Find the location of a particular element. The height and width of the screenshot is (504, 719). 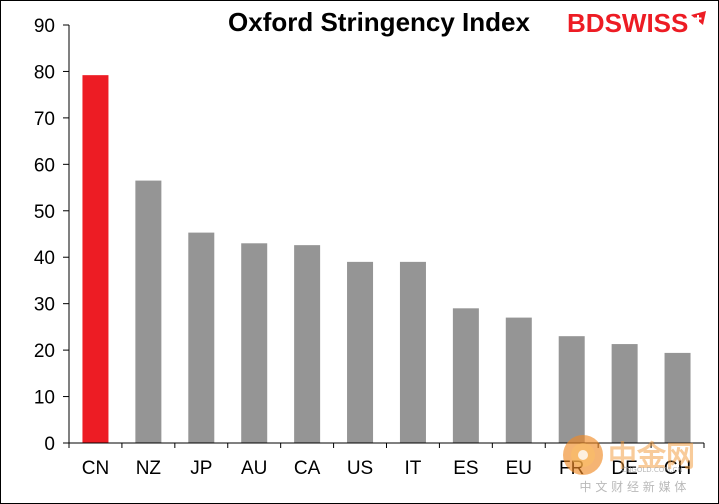

y-tick-label: 50 is located at coordinates (44, 212).